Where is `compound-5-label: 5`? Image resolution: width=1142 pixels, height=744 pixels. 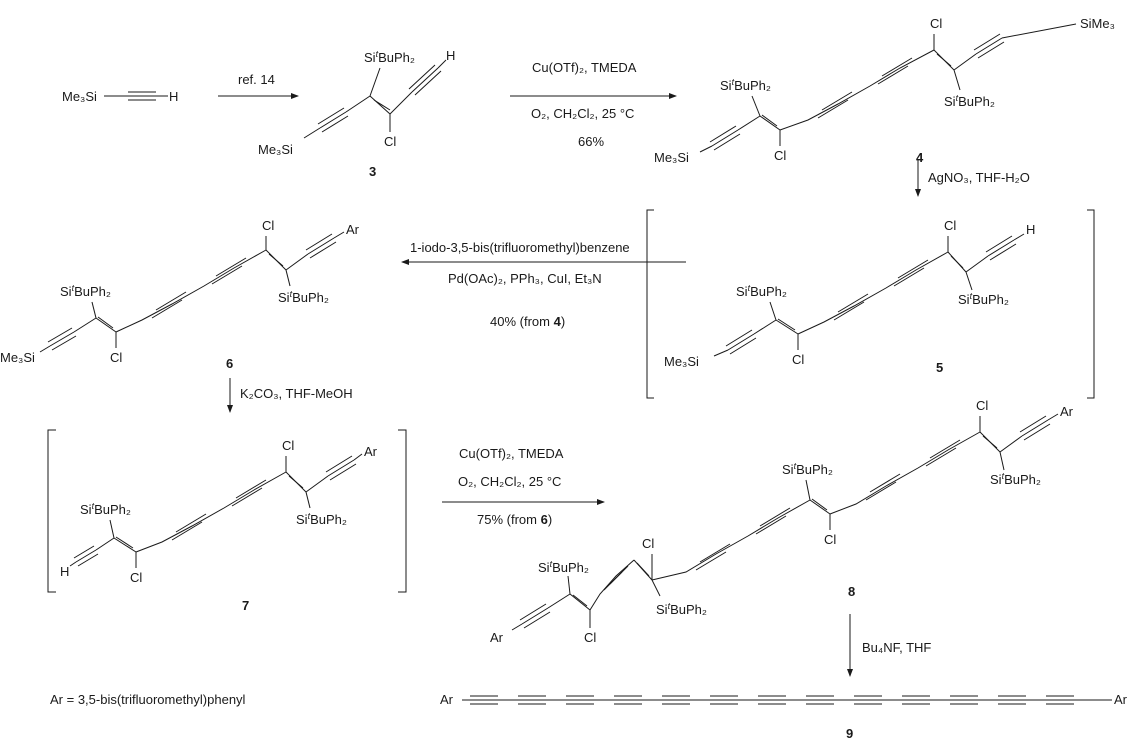
compound-5-label: 5 is located at coordinates (939, 367).